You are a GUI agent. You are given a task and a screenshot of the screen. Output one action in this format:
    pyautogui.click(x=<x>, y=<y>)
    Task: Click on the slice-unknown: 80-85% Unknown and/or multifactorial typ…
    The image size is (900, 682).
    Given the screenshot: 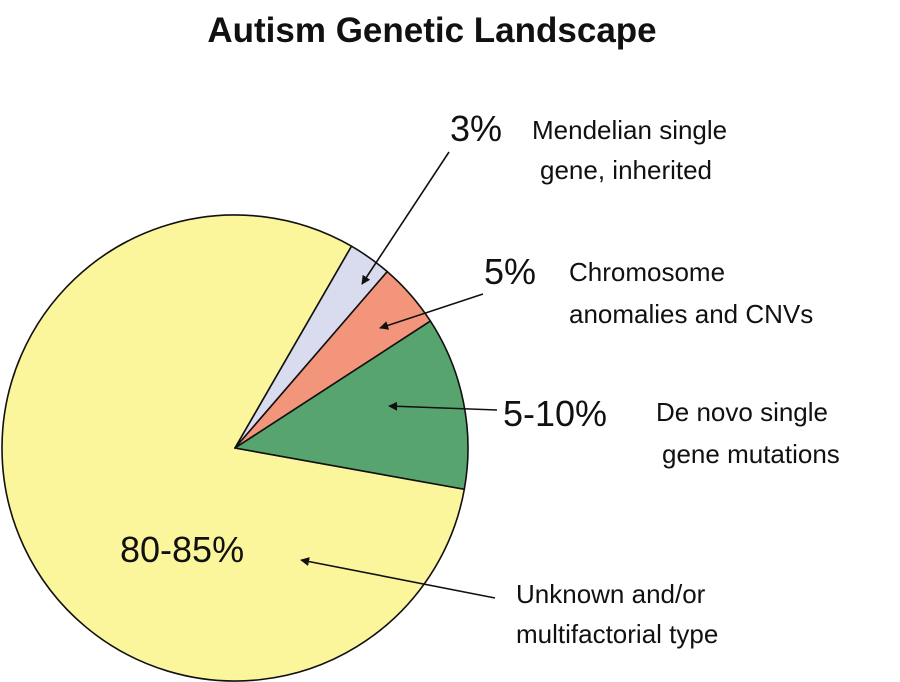 What is the action you would take?
    pyautogui.click(x=419, y=589)
    